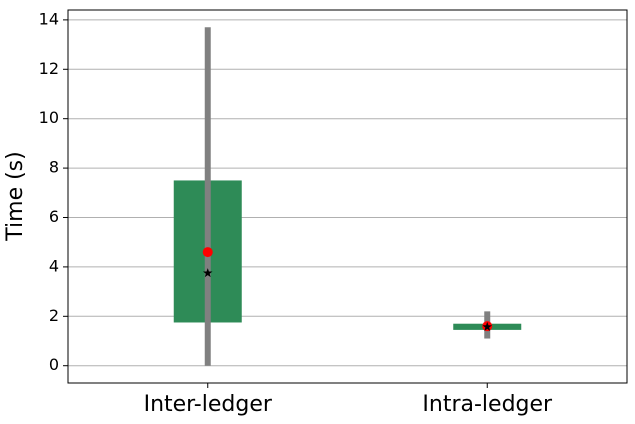 This screenshot has width=635, height=424. I want to click on x-tick-label: Intra-ledger, so click(487, 404).